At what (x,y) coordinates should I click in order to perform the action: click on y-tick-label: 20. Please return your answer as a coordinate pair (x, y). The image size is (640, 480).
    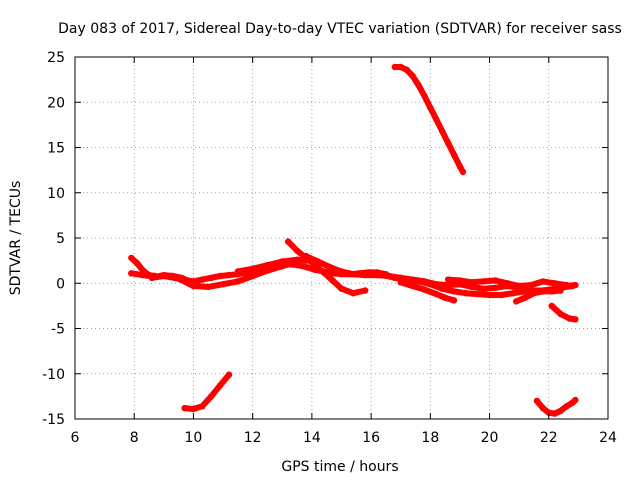
    Looking at the image, I should click on (56, 103).